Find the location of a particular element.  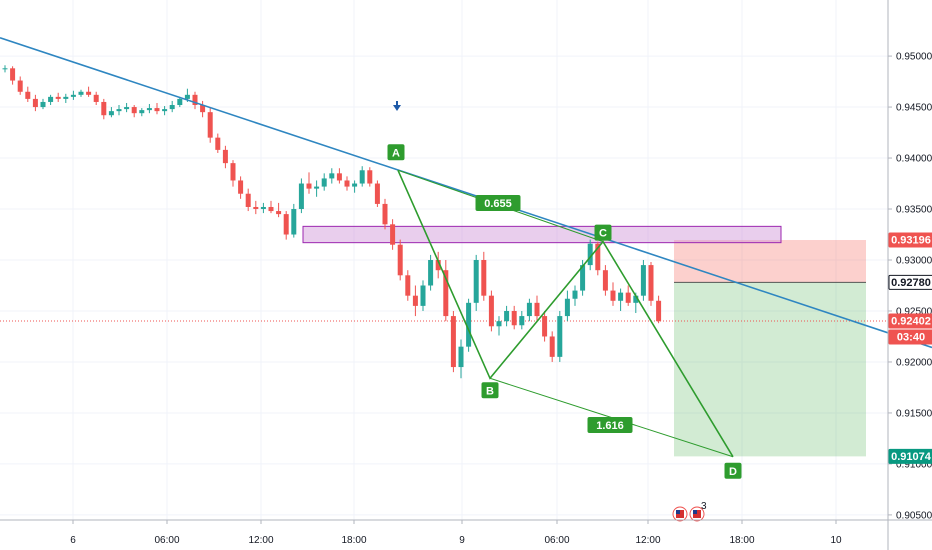

price-label: 03:40 is located at coordinates (910, 337).